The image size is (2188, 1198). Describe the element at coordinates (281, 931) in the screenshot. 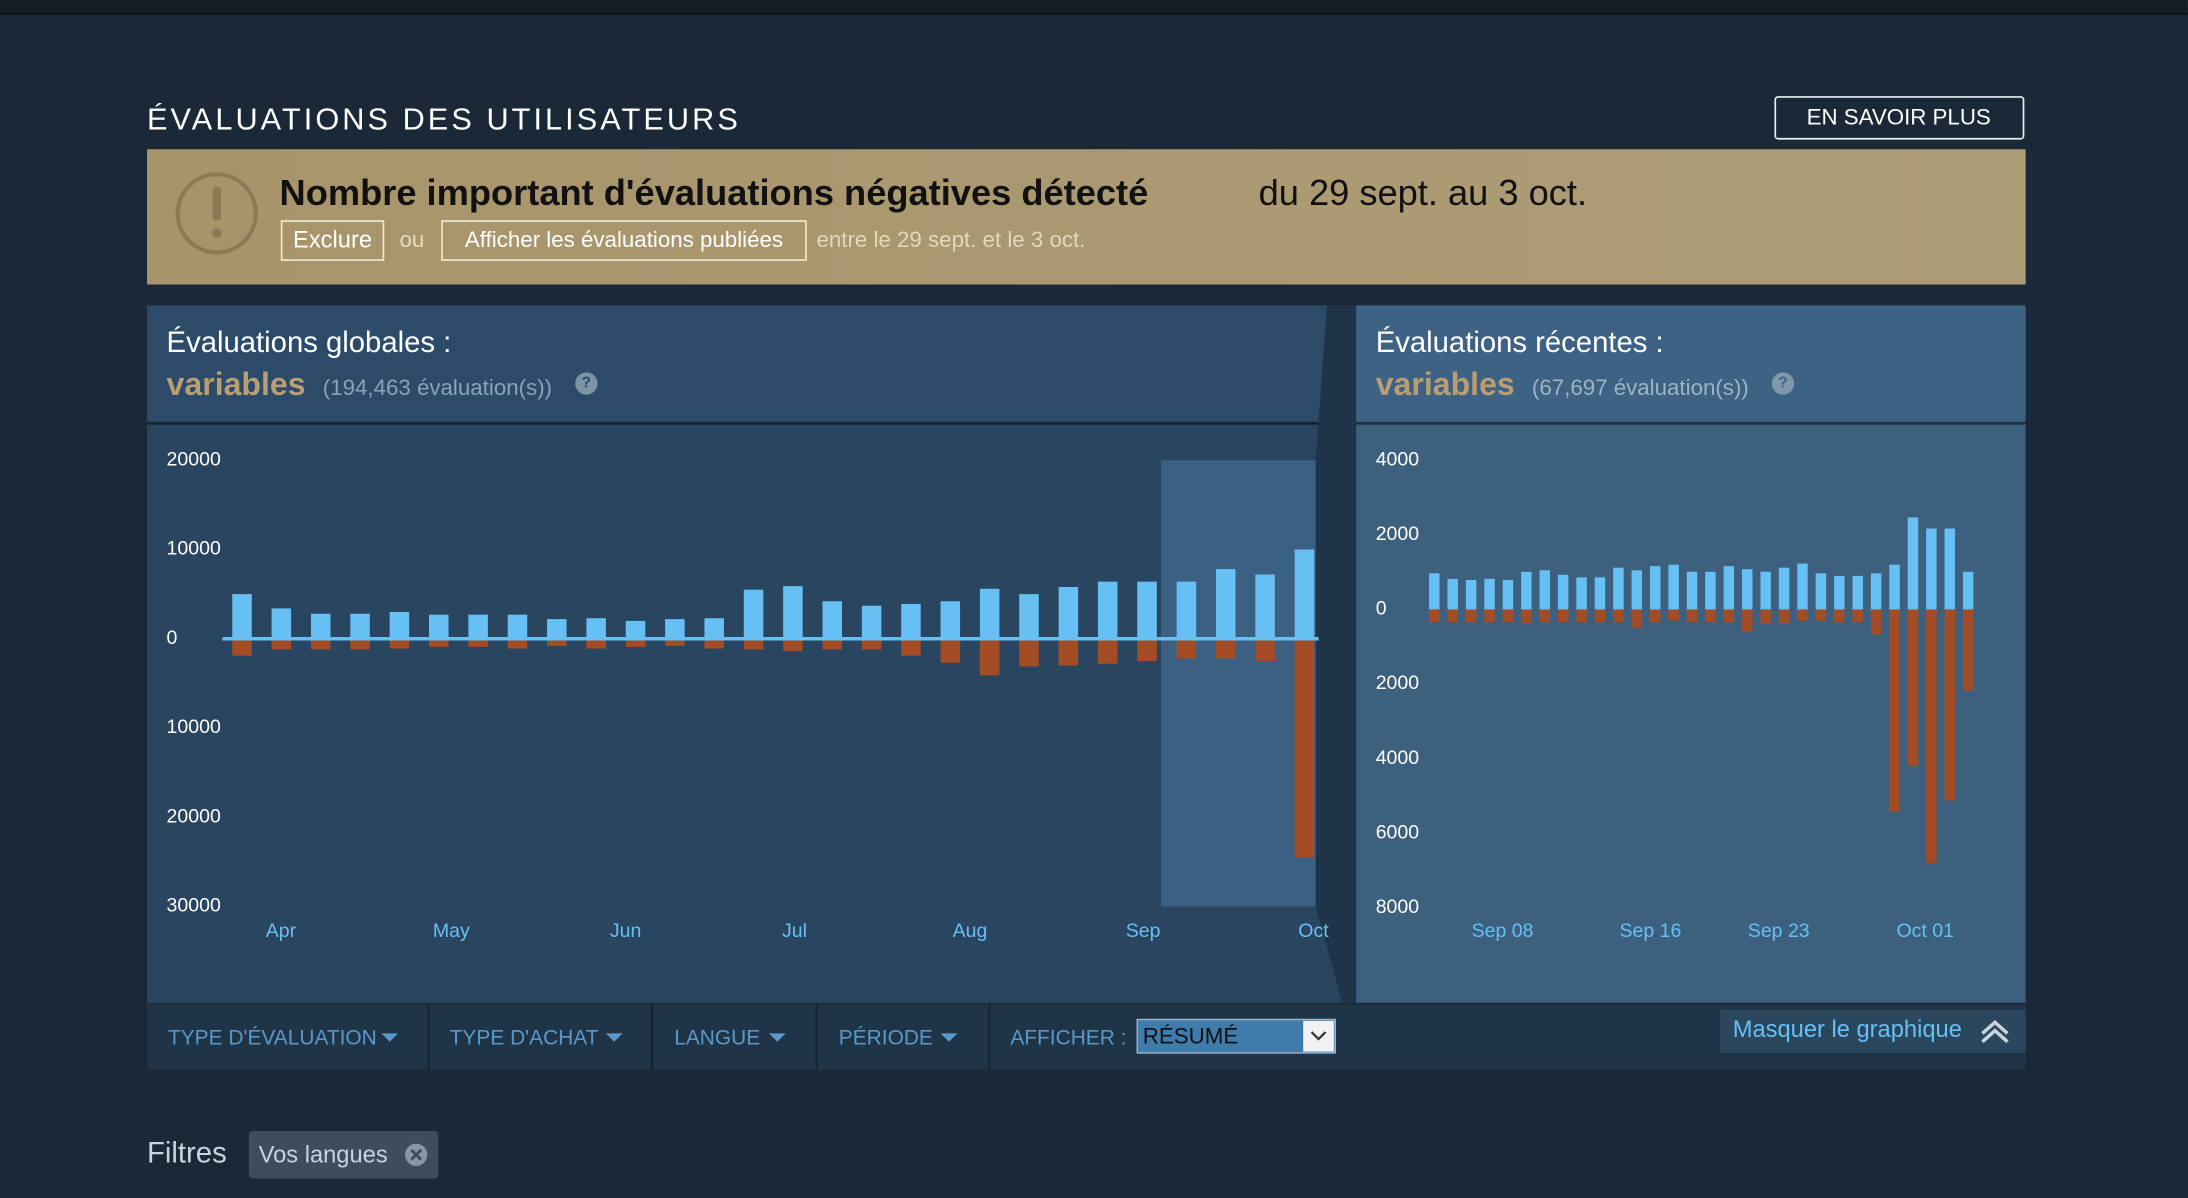

I see `x-tick-label: Apr` at that location.